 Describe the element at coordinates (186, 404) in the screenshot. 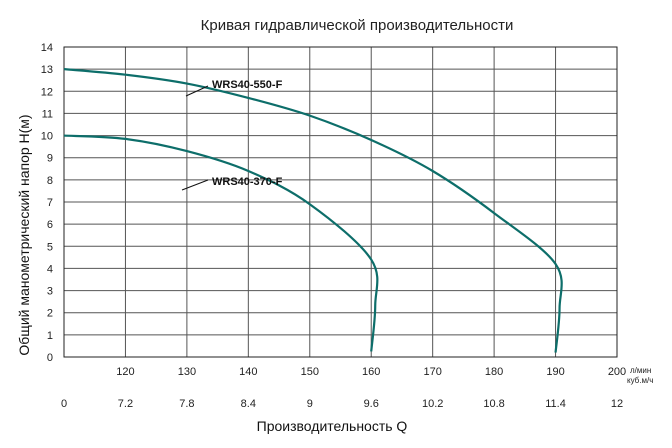

I see `x-secondary-tick-label: 7.8` at that location.